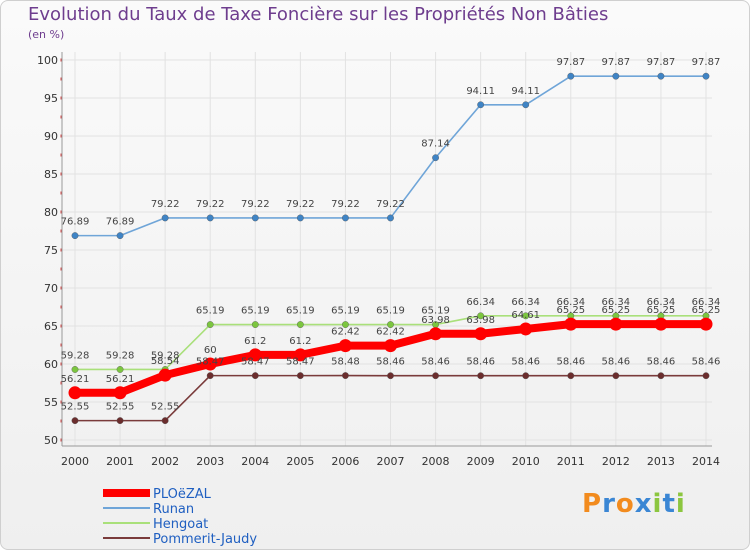 The width and height of the screenshot is (750, 550). What do you see at coordinates (571, 324) in the screenshot?
I see `point-plo-zal-2011` at bounding box center [571, 324].